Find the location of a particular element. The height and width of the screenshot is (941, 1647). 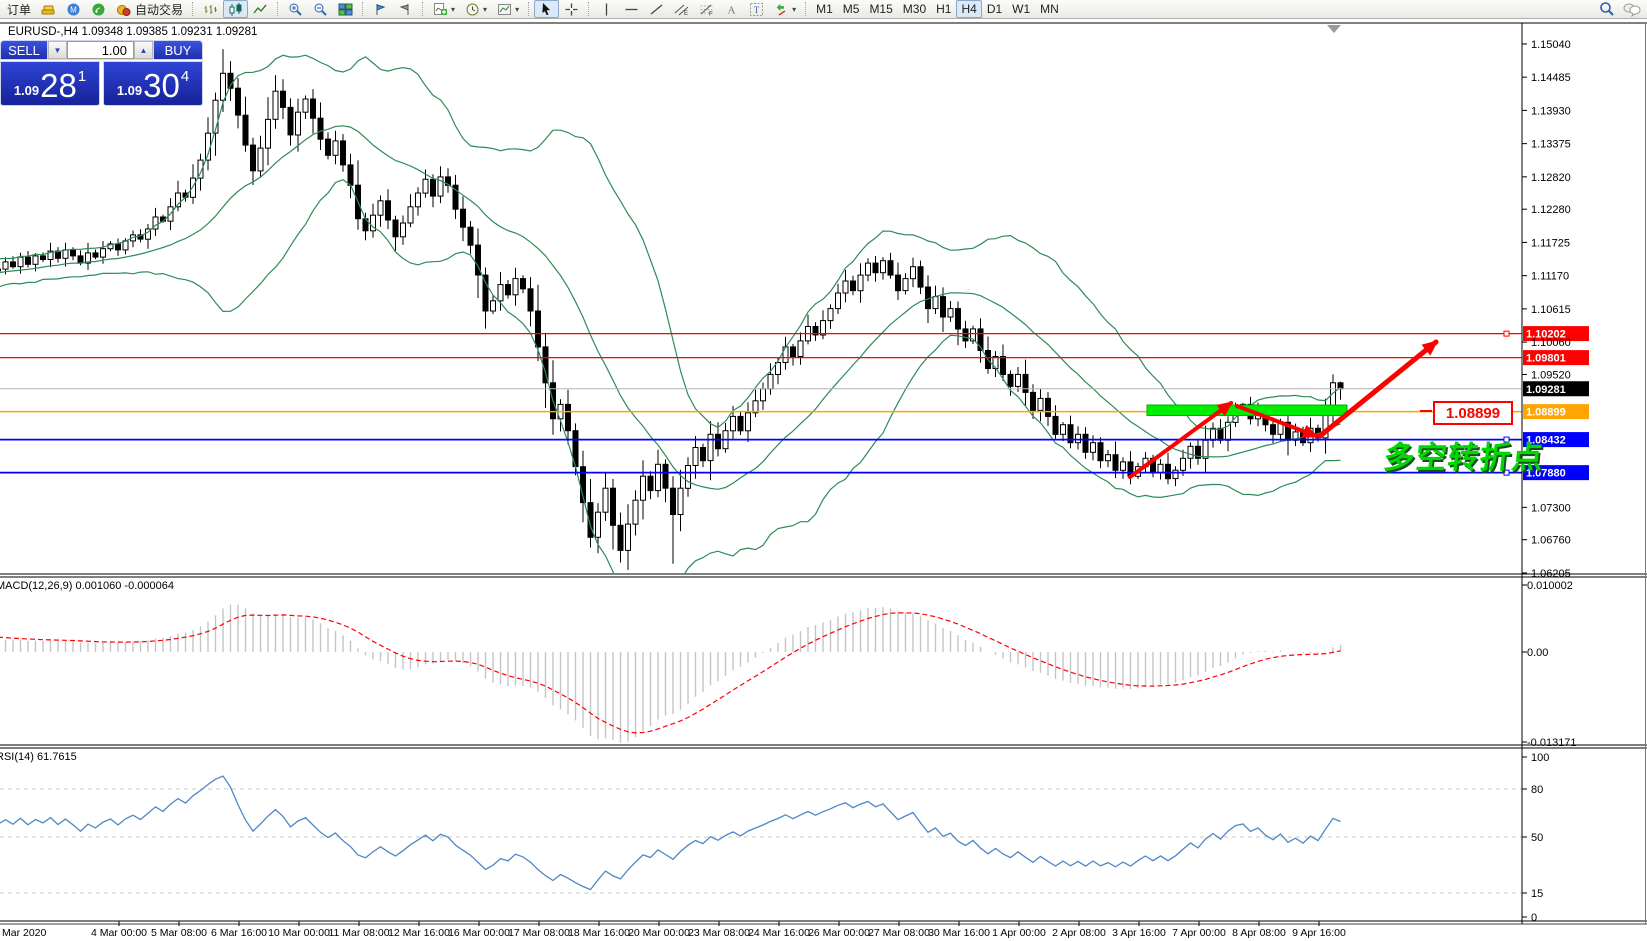

equidistant-channel-button: E is located at coordinates (681, 9).